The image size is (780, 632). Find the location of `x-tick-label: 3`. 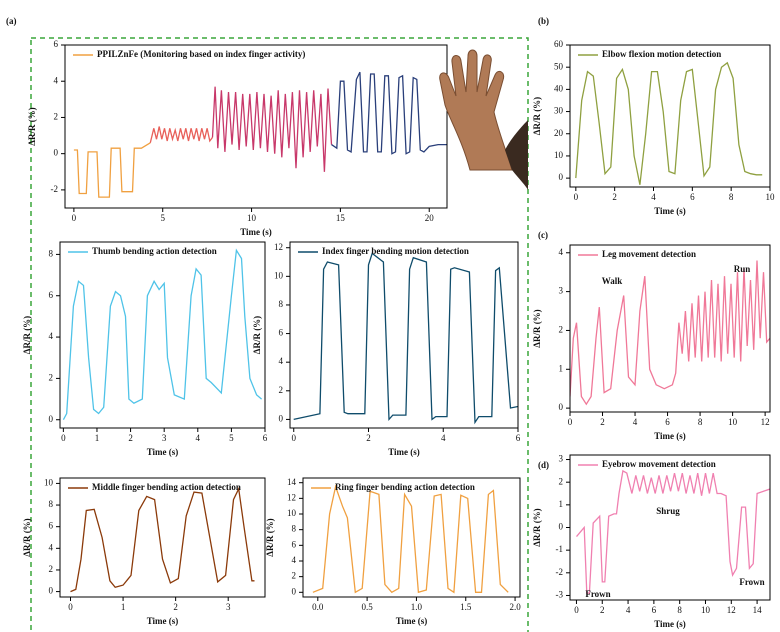

x-tick-label: 3 is located at coordinates (228, 607).